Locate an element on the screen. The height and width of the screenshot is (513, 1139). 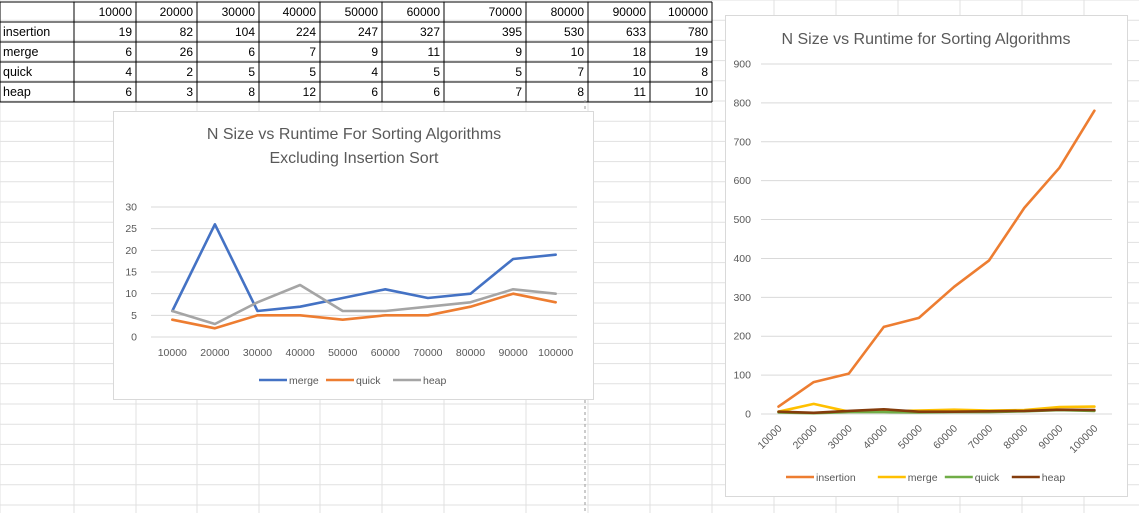
table-cell: 12 is located at coordinates (310, 92).